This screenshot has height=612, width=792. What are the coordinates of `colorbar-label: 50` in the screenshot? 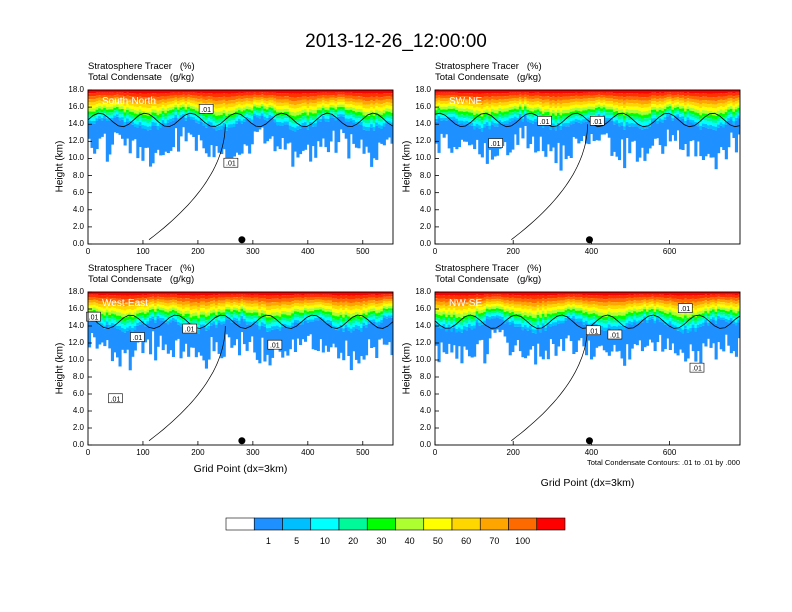 It's located at (437, 541).